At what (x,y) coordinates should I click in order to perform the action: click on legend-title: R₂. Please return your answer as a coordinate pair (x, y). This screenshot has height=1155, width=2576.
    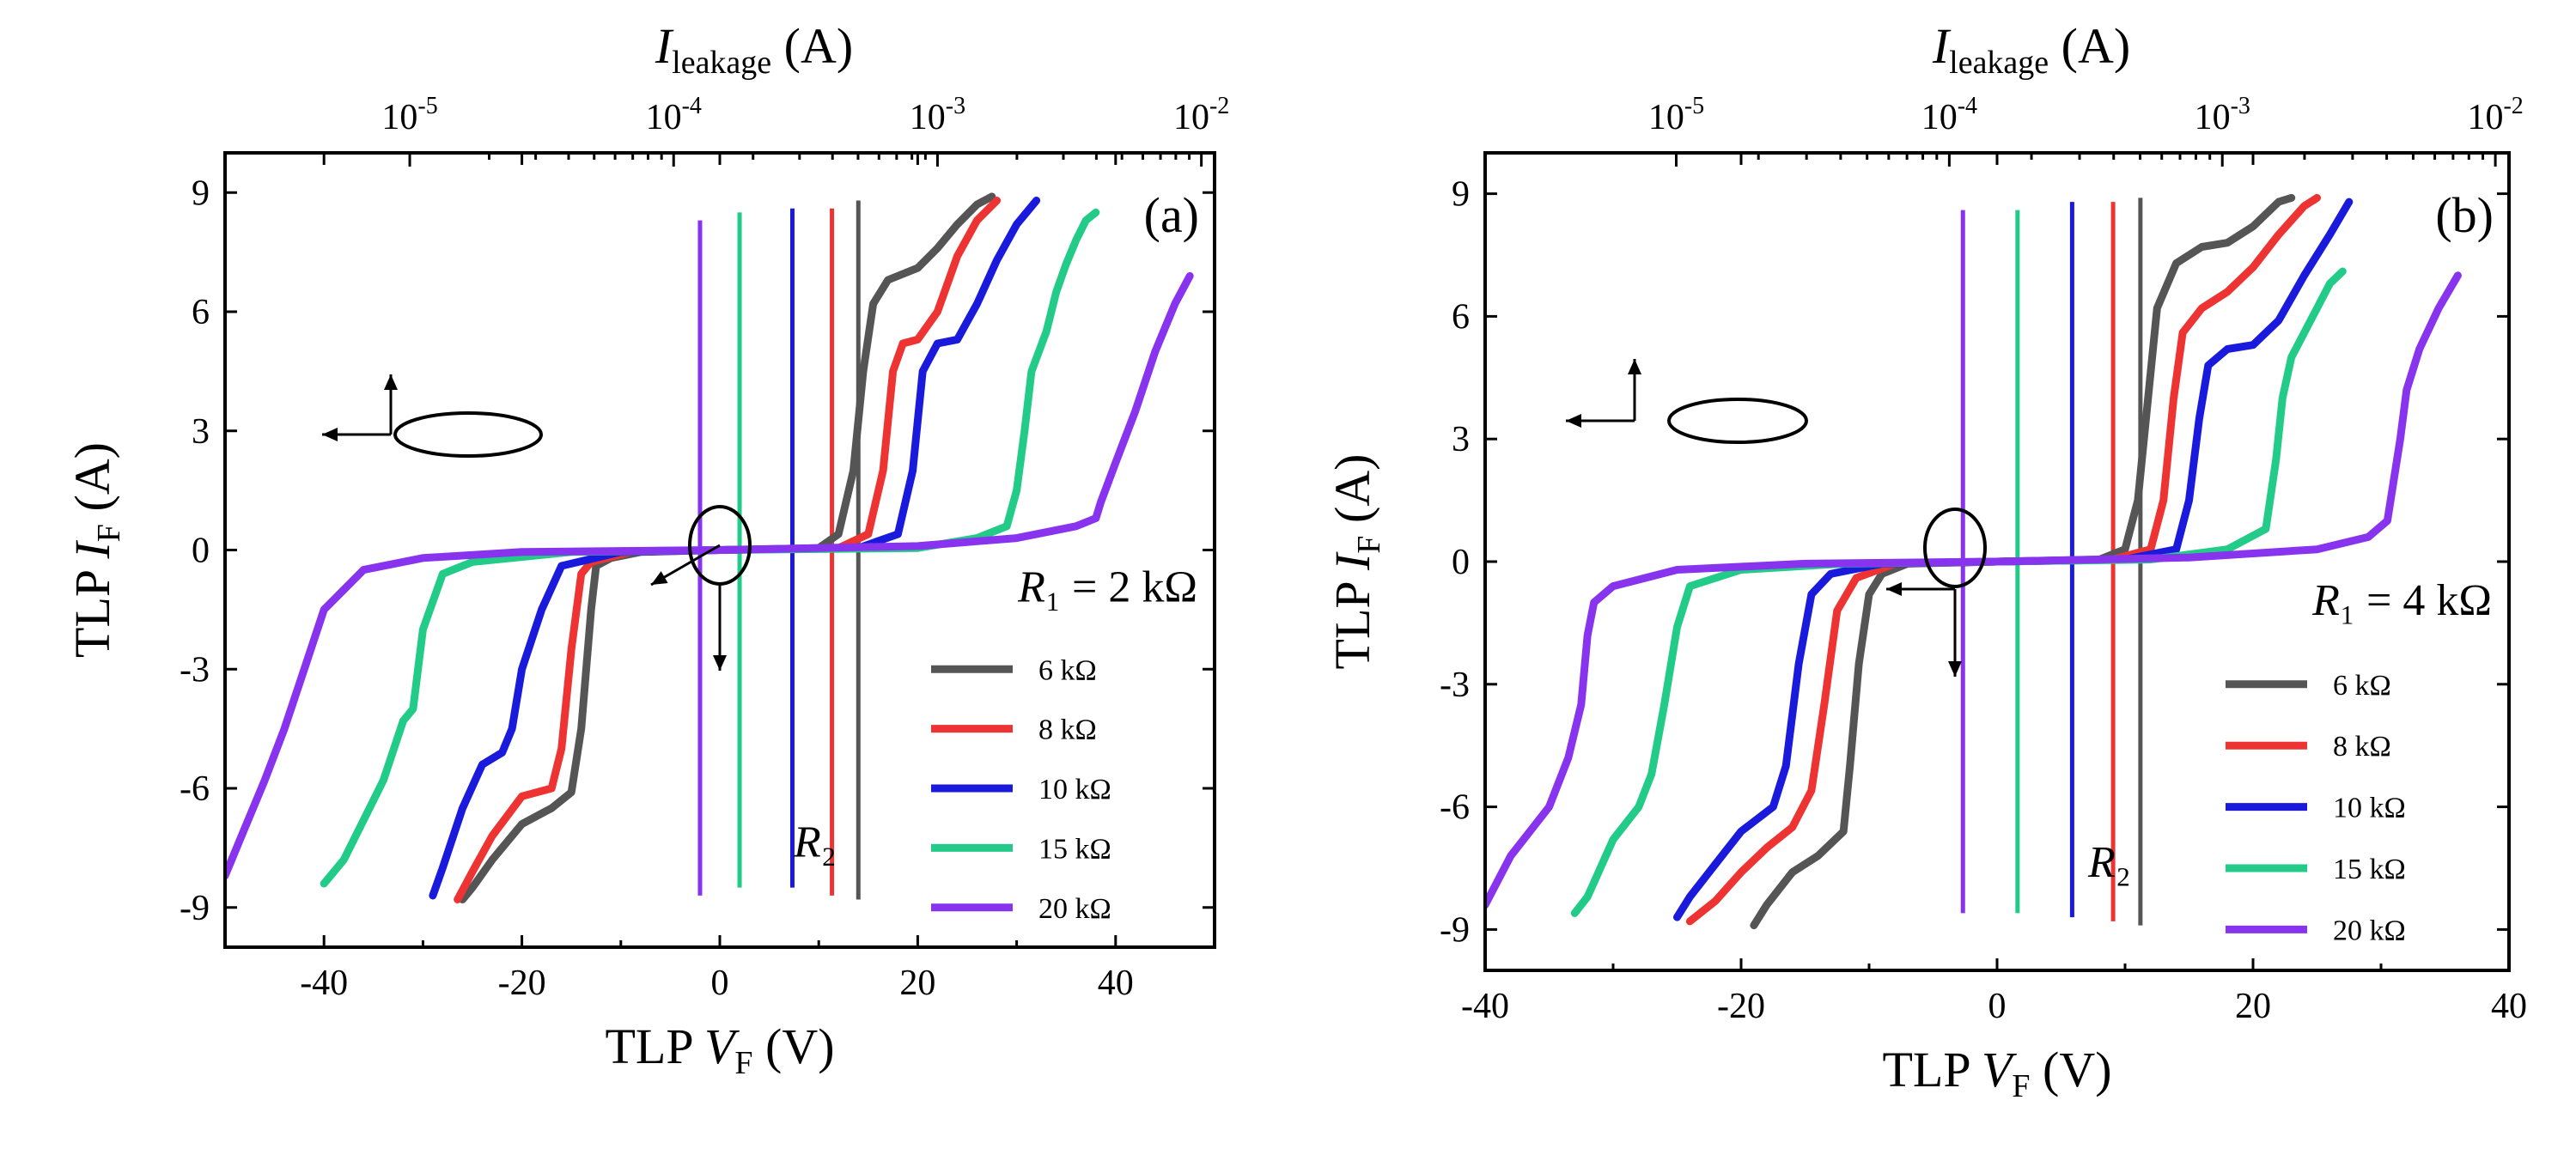
    Looking at the image, I should click on (815, 842).